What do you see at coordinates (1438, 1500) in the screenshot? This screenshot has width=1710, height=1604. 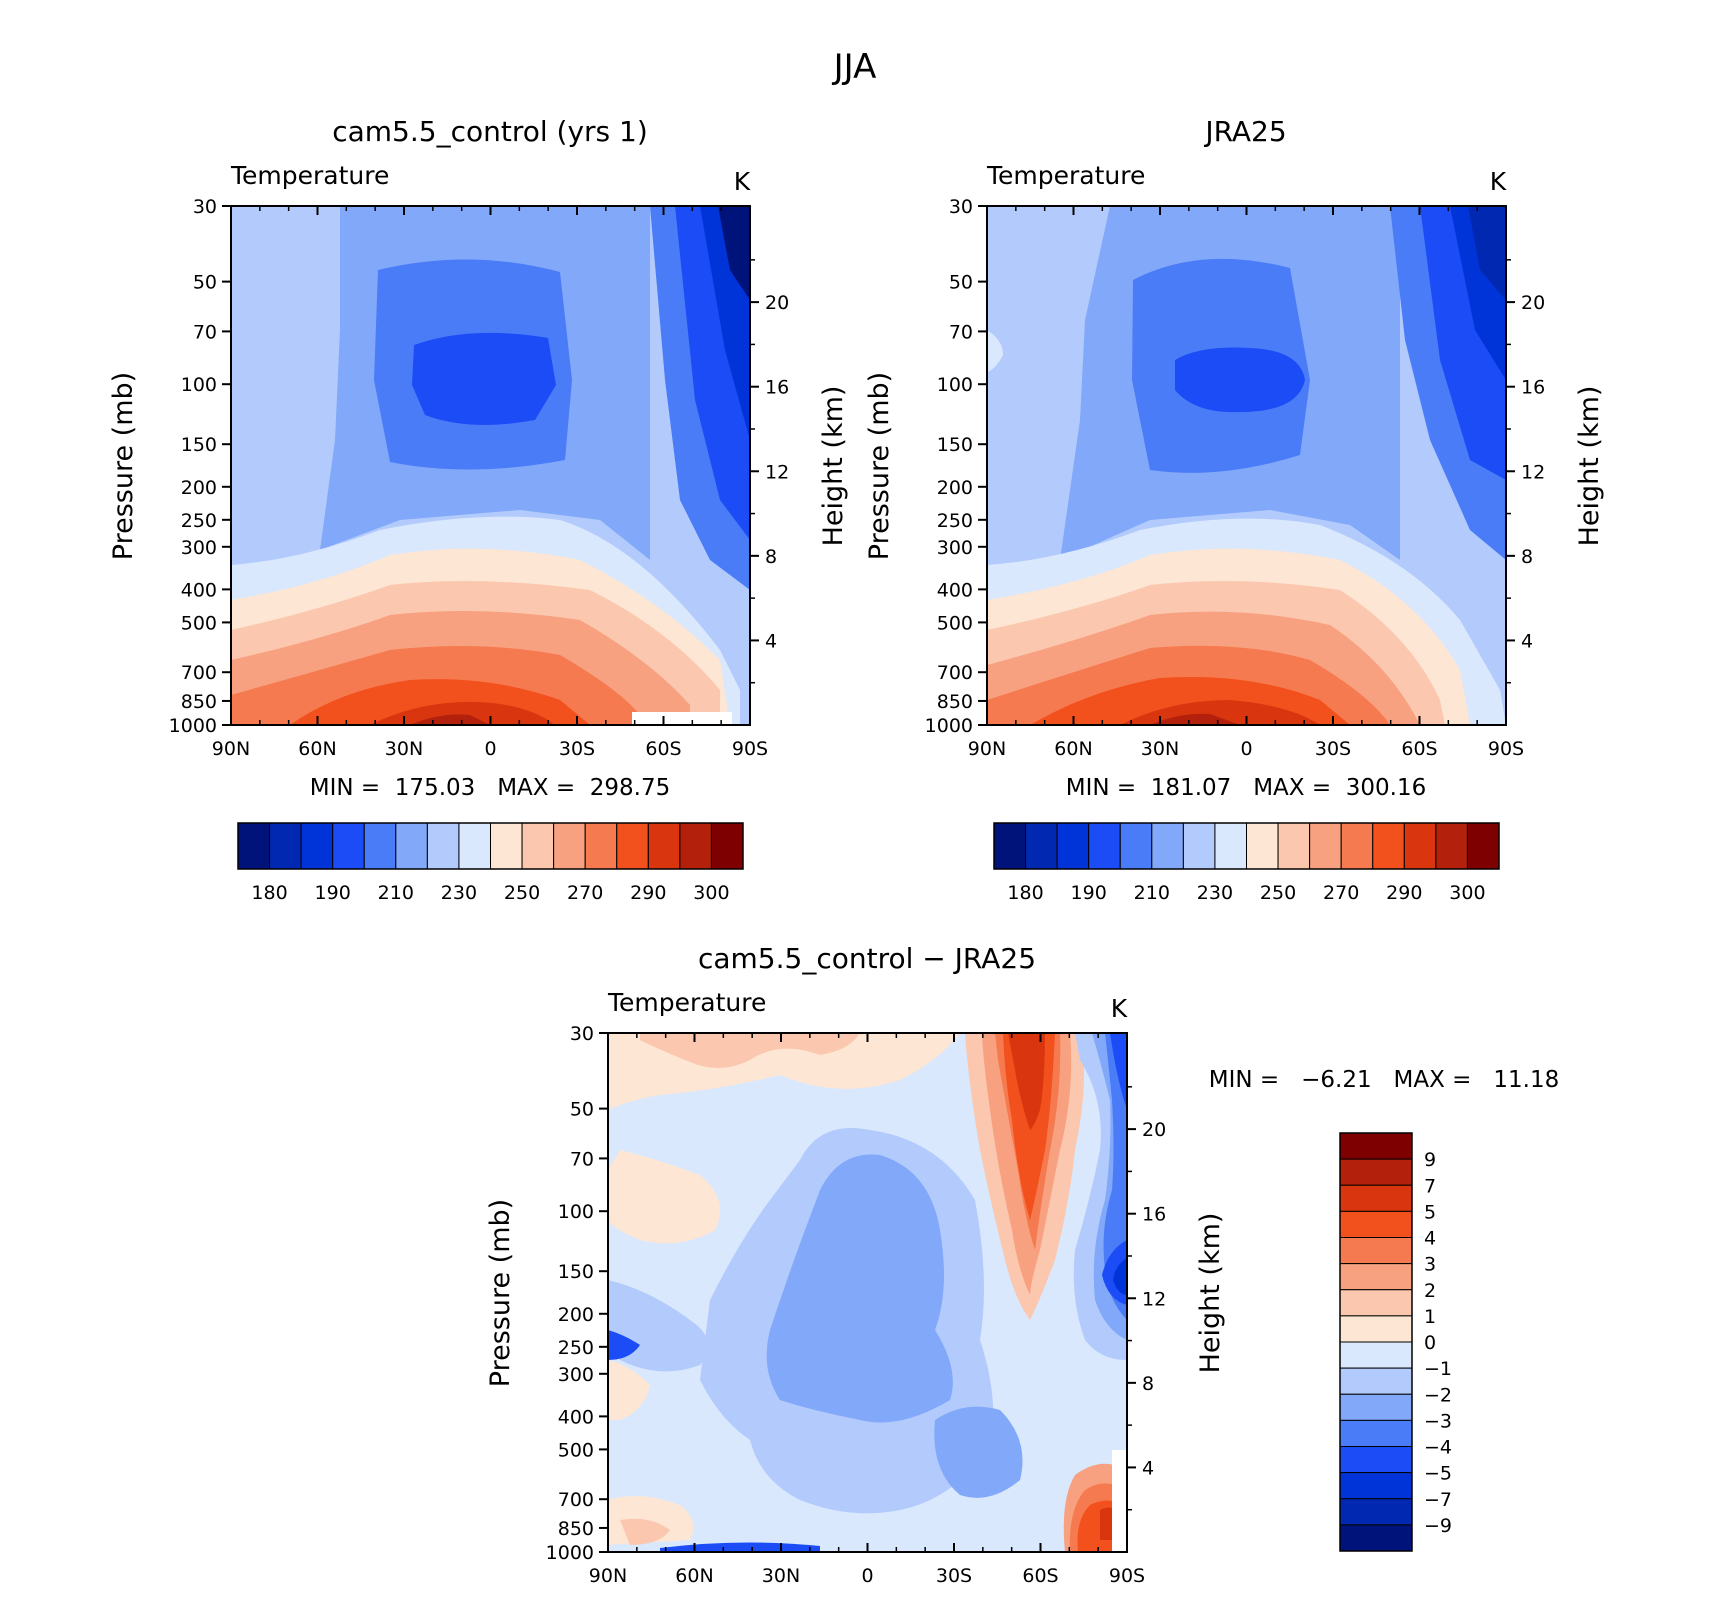 I see `colorbar-label: −7` at bounding box center [1438, 1500].